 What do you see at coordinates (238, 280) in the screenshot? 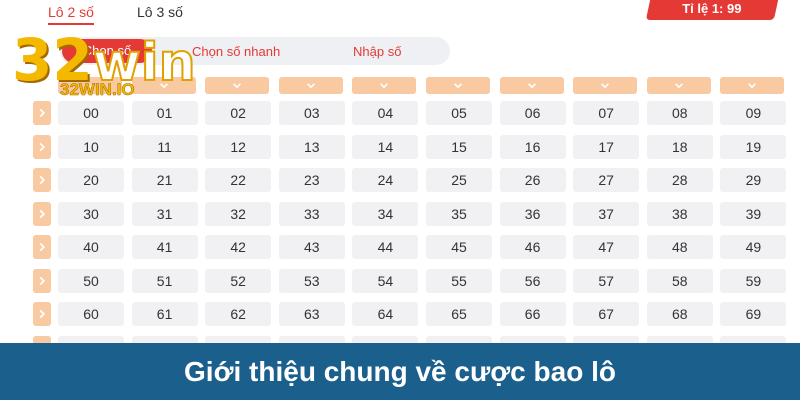
I see `number-cell: 52` at bounding box center [238, 280].